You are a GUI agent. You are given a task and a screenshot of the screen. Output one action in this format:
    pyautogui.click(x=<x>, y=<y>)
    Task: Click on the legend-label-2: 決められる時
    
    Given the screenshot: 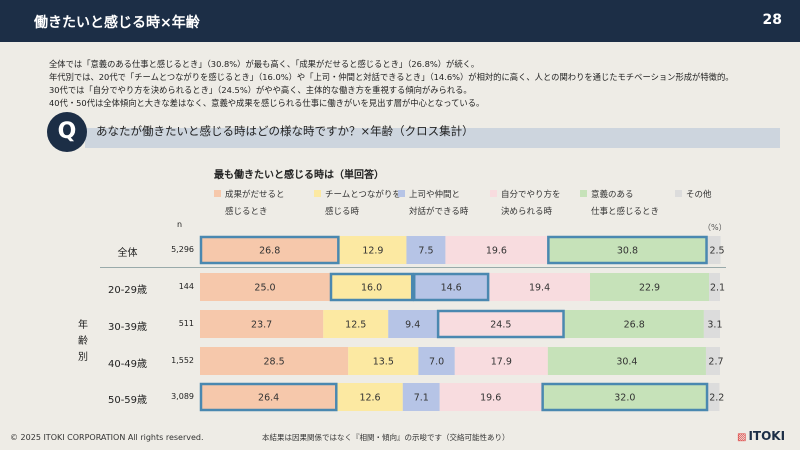 What is the action you would take?
    pyautogui.click(x=527, y=212)
    